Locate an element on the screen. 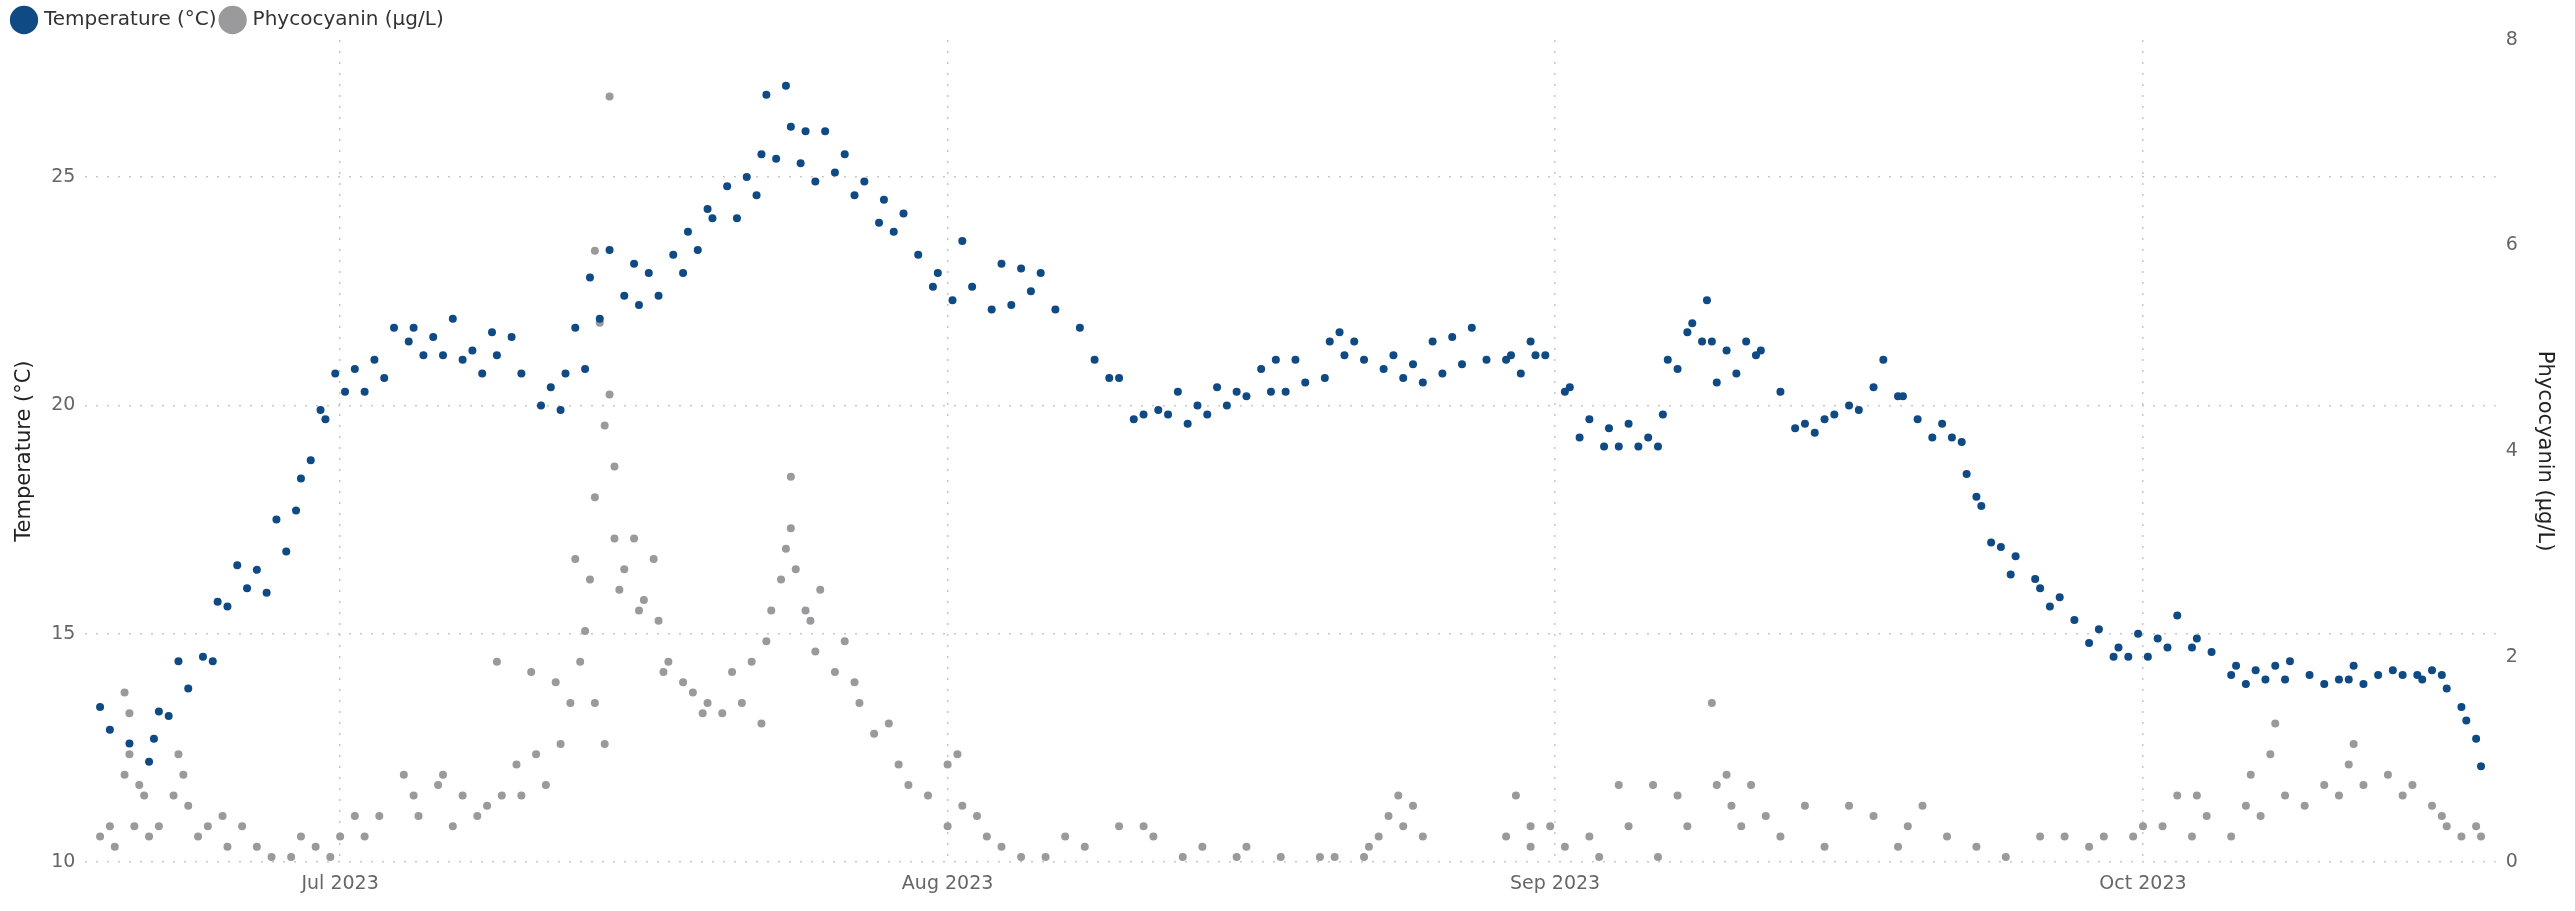 The image size is (2575, 911). y2-tick-label: 4 is located at coordinates (2511, 449).